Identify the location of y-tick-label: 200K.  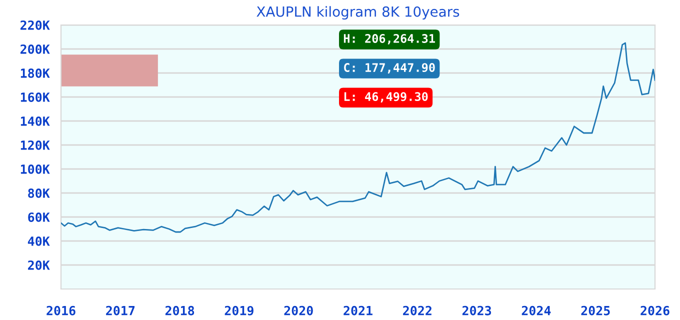
(35, 49).